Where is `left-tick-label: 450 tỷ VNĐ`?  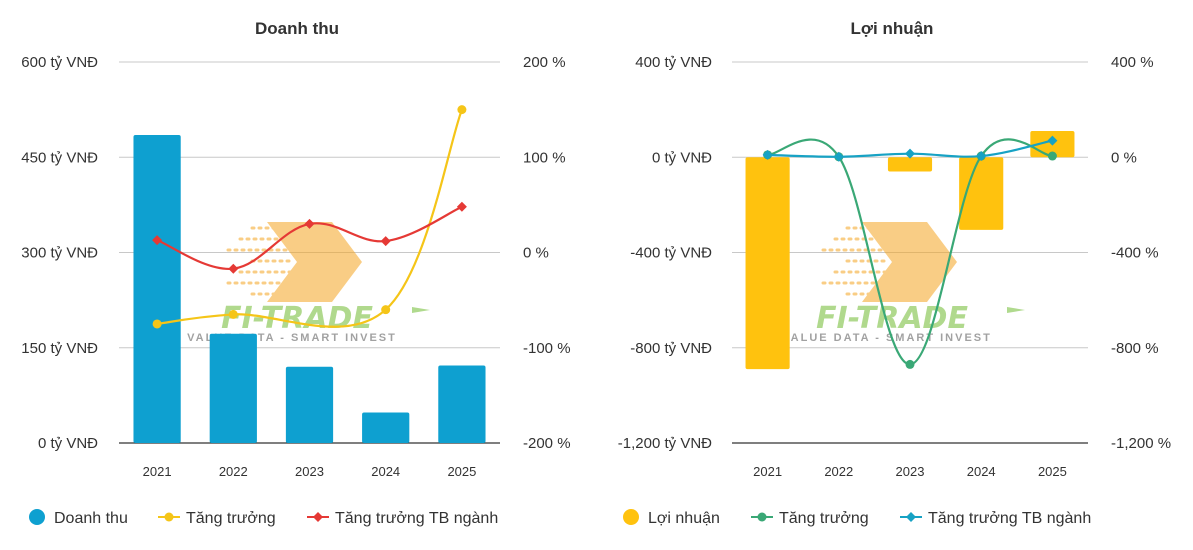 left-tick-label: 450 tỷ VNĐ is located at coordinates (59, 157).